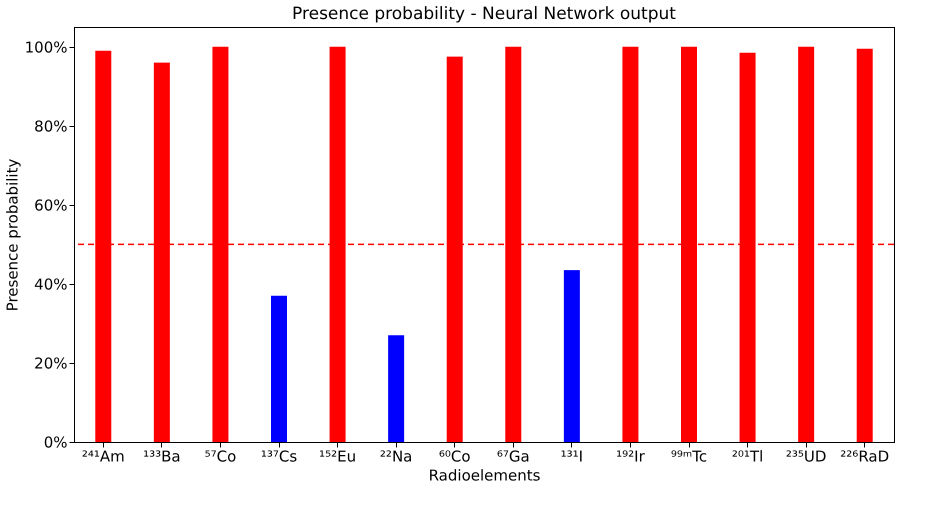 The height and width of the screenshot is (514, 943). What do you see at coordinates (513, 457) in the screenshot?
I see `x-tick-label: ⁶⁷Ga` at bounding box center [513, 457].